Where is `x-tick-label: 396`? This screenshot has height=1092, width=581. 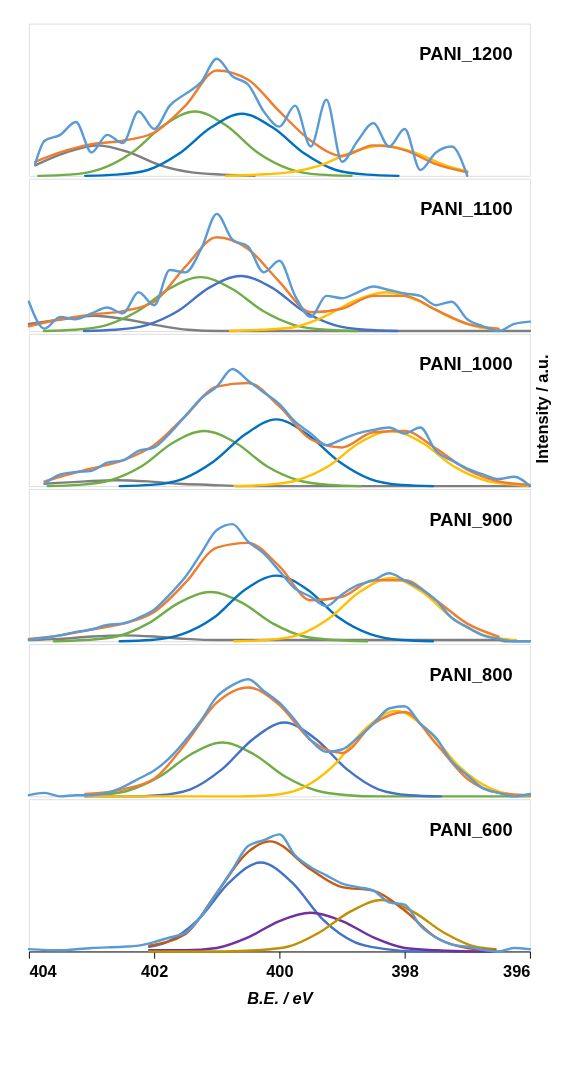 x-tick-label: 396 is located at coordinates (517, 971).